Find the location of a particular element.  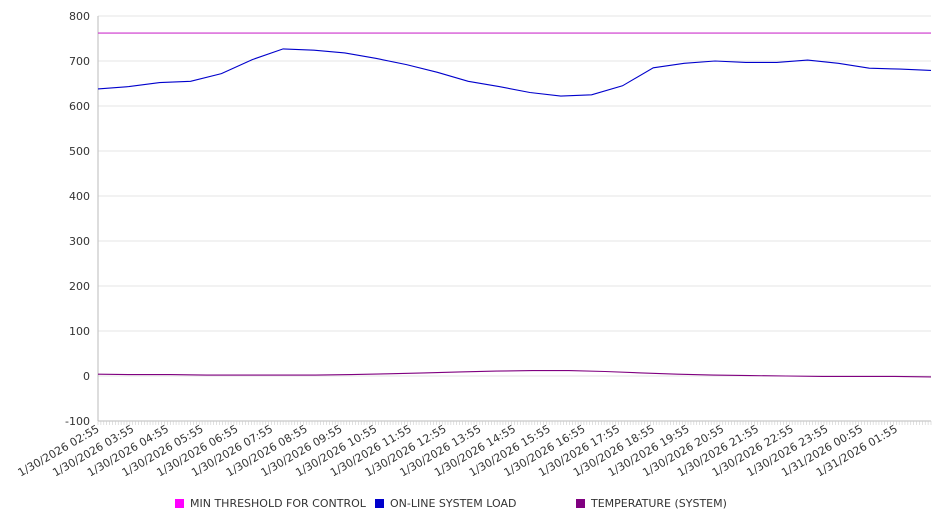

y-tick-label: 600 is located at coordinates (79, 106).